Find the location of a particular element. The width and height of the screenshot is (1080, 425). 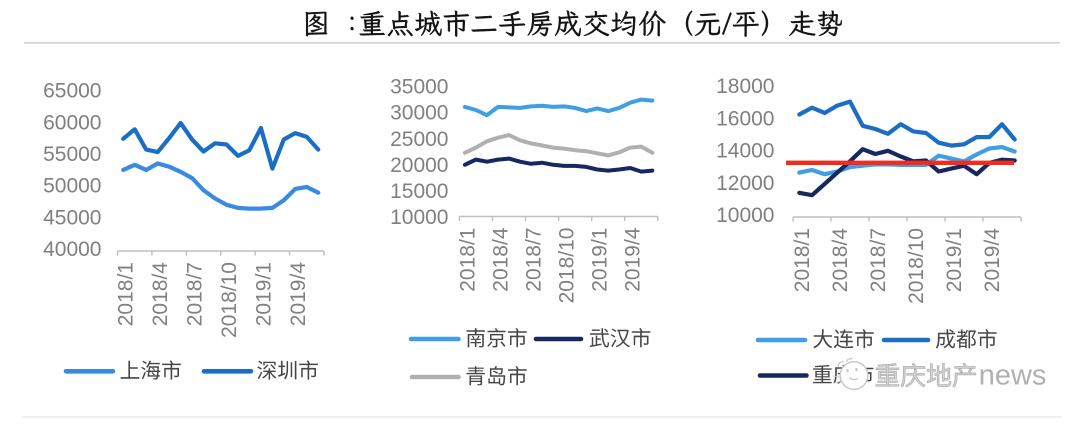

svg-text: news is located at coordinates (1013, 376).